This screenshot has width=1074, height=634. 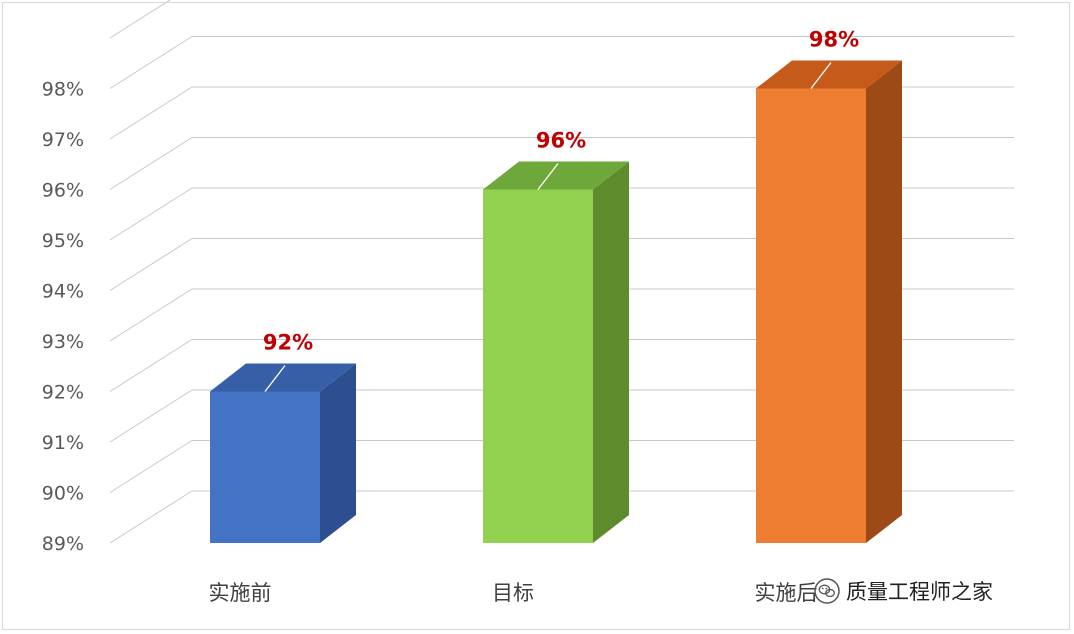 What do you see at coordinates (786, 593) in the screenshot?
I see `category-label: 实施后` at bounding box center [786, 593].